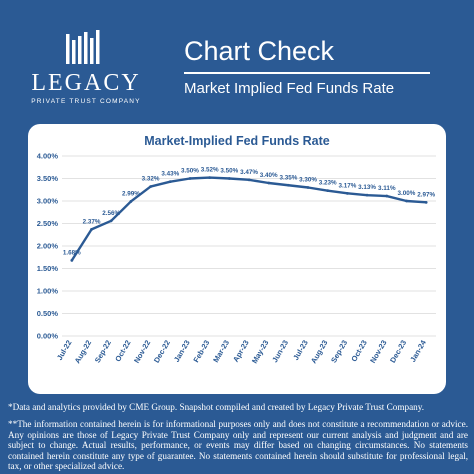 The image size is (474, 474). I want to click on y-tick-label: 2.50%, so click(48, 223).